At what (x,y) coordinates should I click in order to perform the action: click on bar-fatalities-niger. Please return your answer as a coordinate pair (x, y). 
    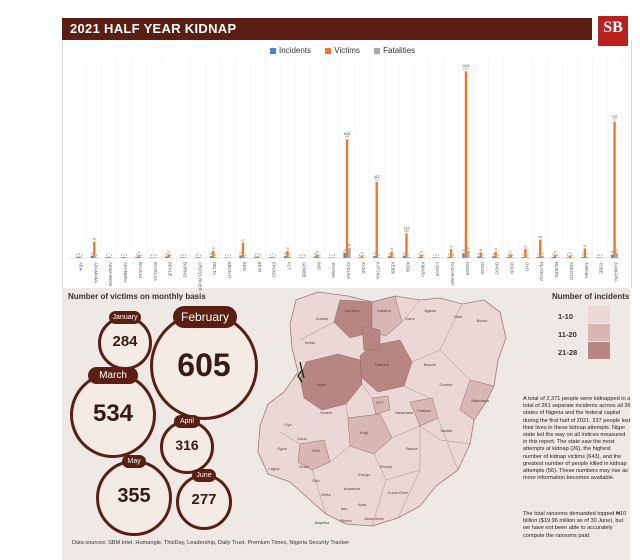
    Looking at the image, I should click on (468, 254).